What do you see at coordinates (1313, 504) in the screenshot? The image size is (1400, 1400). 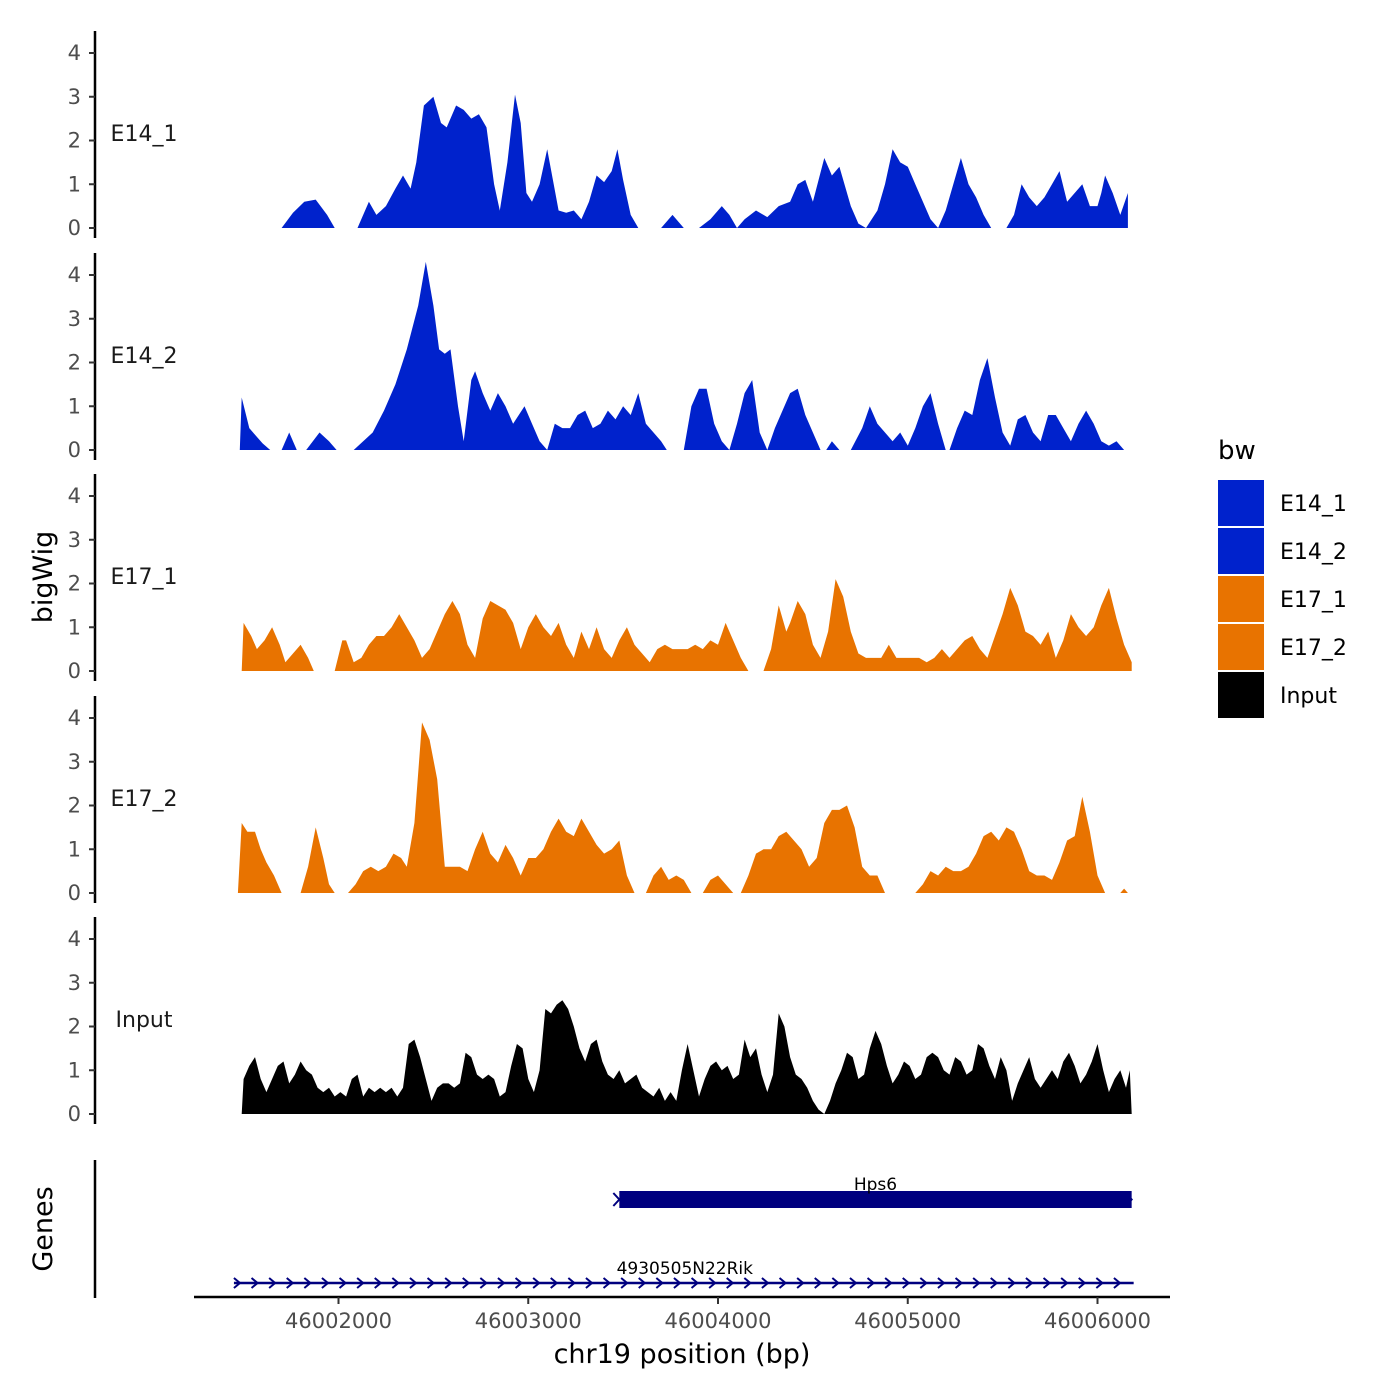 I see `legend-label: E14_1` at bounding box center [1313, 504].